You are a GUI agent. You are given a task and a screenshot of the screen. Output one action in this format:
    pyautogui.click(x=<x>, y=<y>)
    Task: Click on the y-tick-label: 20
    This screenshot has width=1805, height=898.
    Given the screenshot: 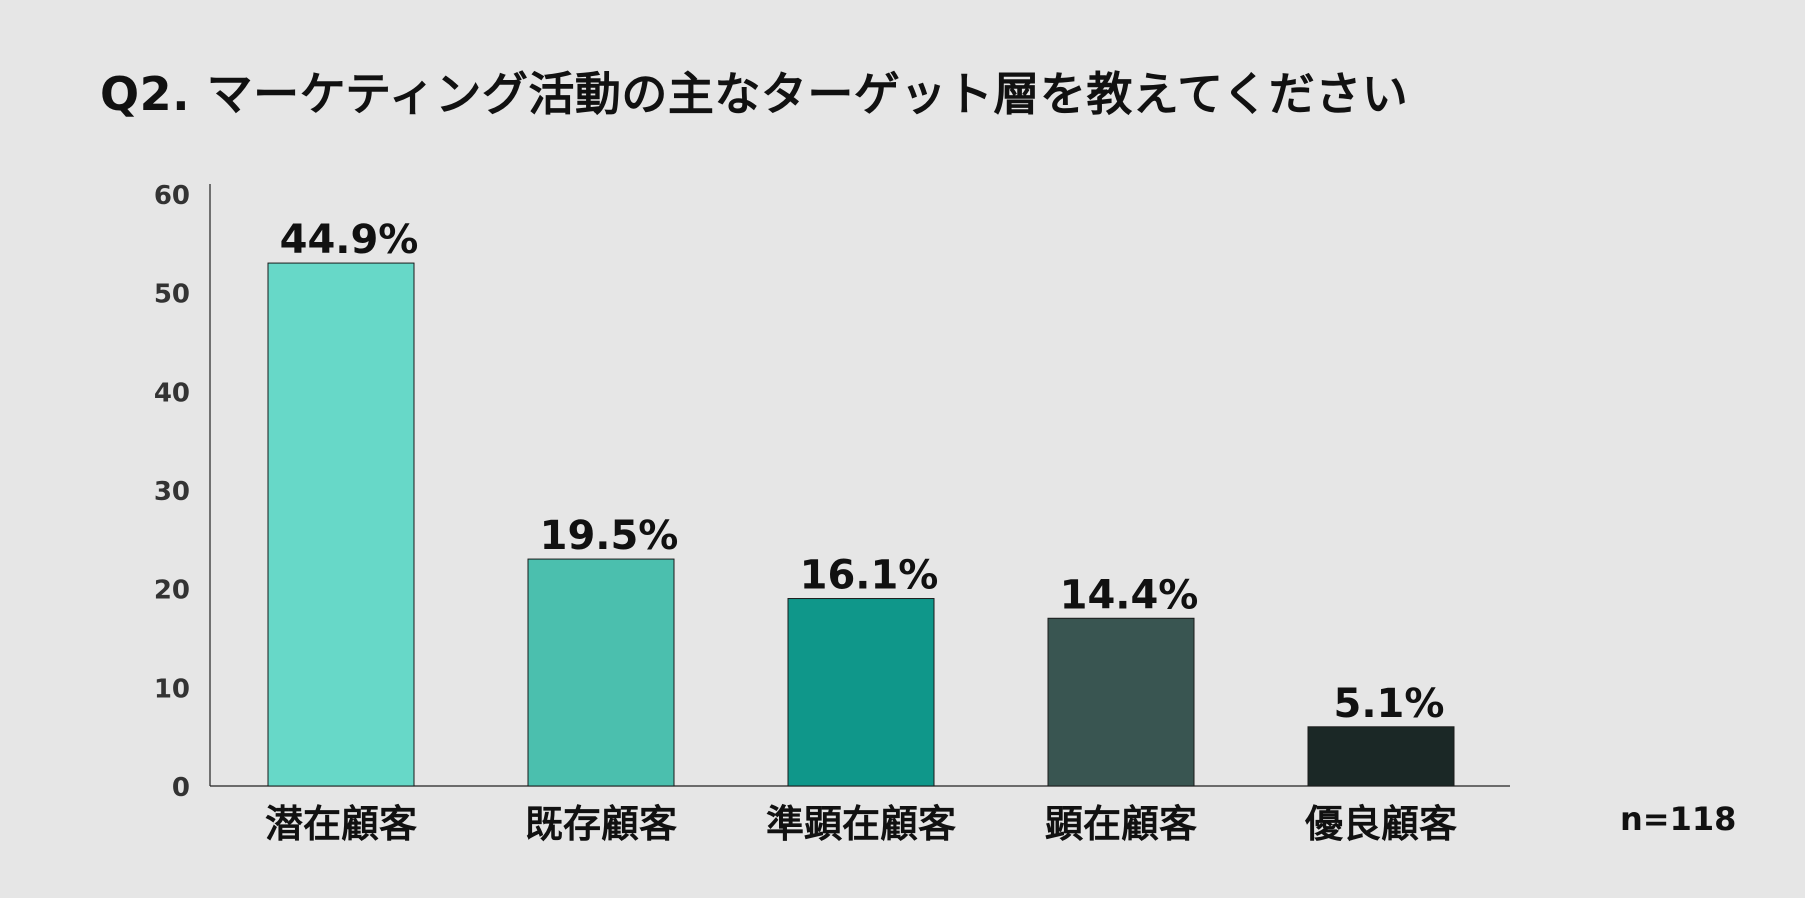 What is the action you would take?
    pyautogui.click(x=172, y=591)
    